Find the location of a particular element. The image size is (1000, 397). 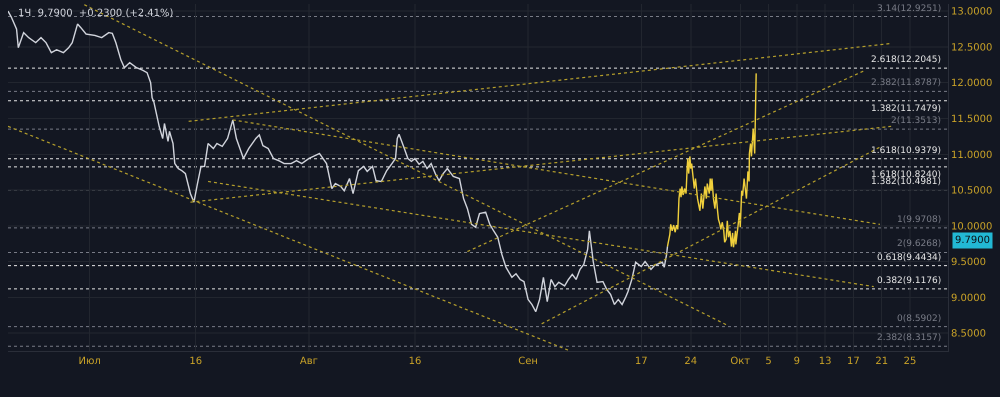

ref-line-label: 1.382(11.7479) is located at coordinates (906, 109).